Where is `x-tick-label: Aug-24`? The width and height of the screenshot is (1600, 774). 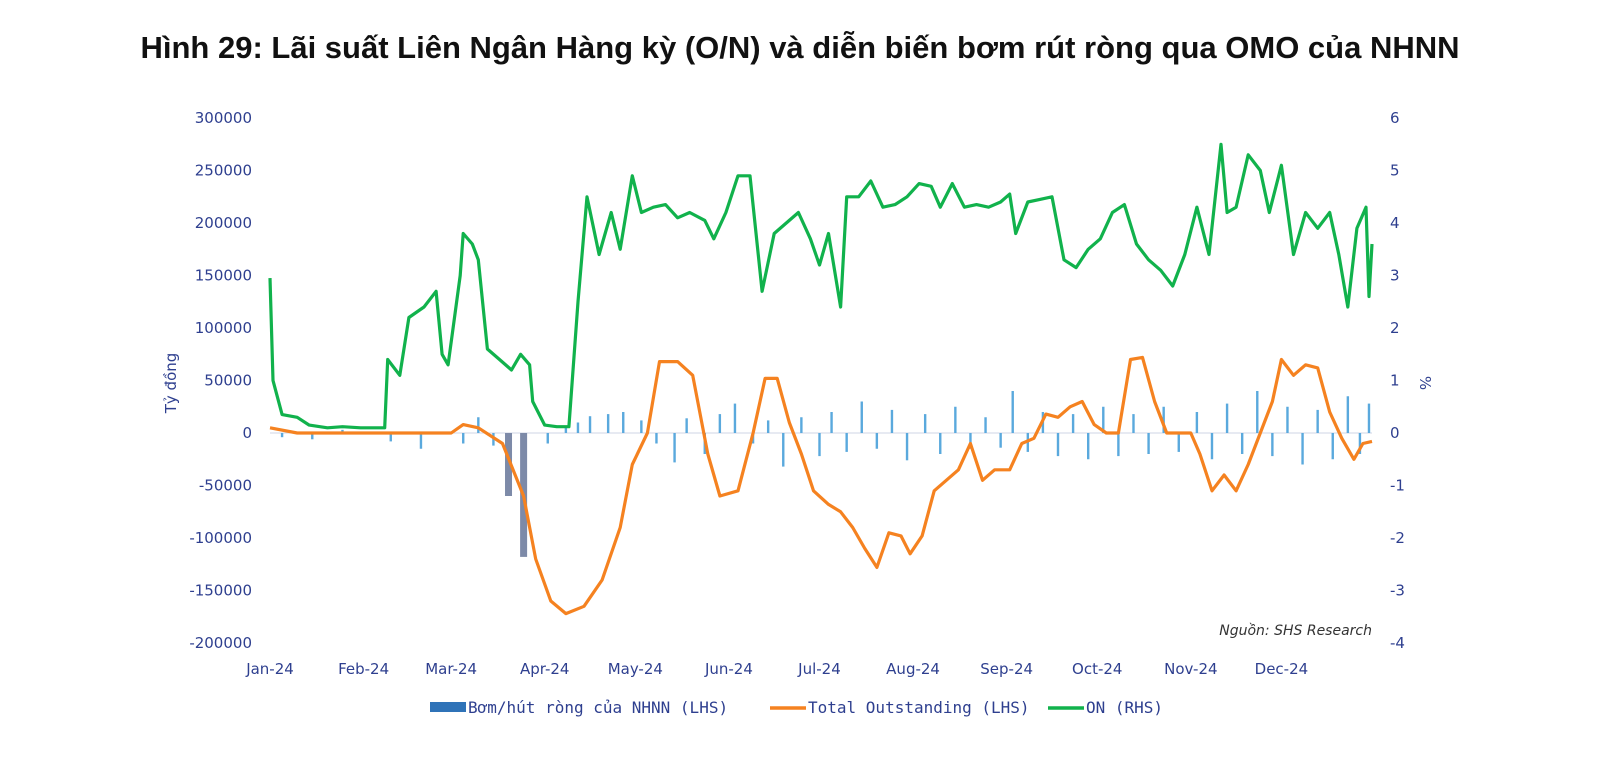
x-tick-label: Aug-24 is located at coordinates (913, 669).